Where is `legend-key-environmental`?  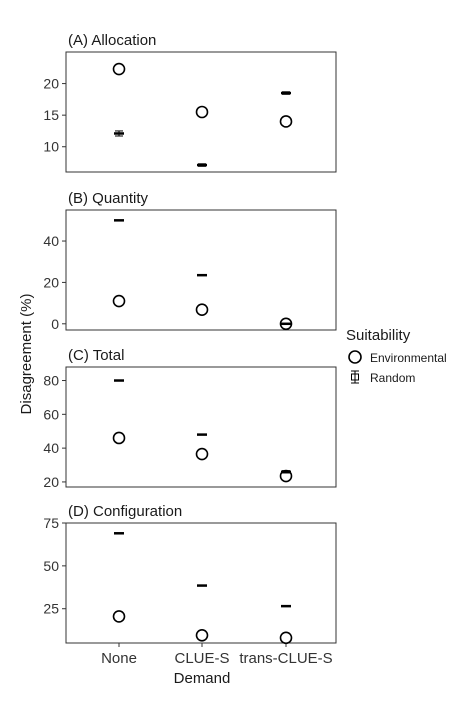
legend-key-environmental is located at coordinates (355, 357).